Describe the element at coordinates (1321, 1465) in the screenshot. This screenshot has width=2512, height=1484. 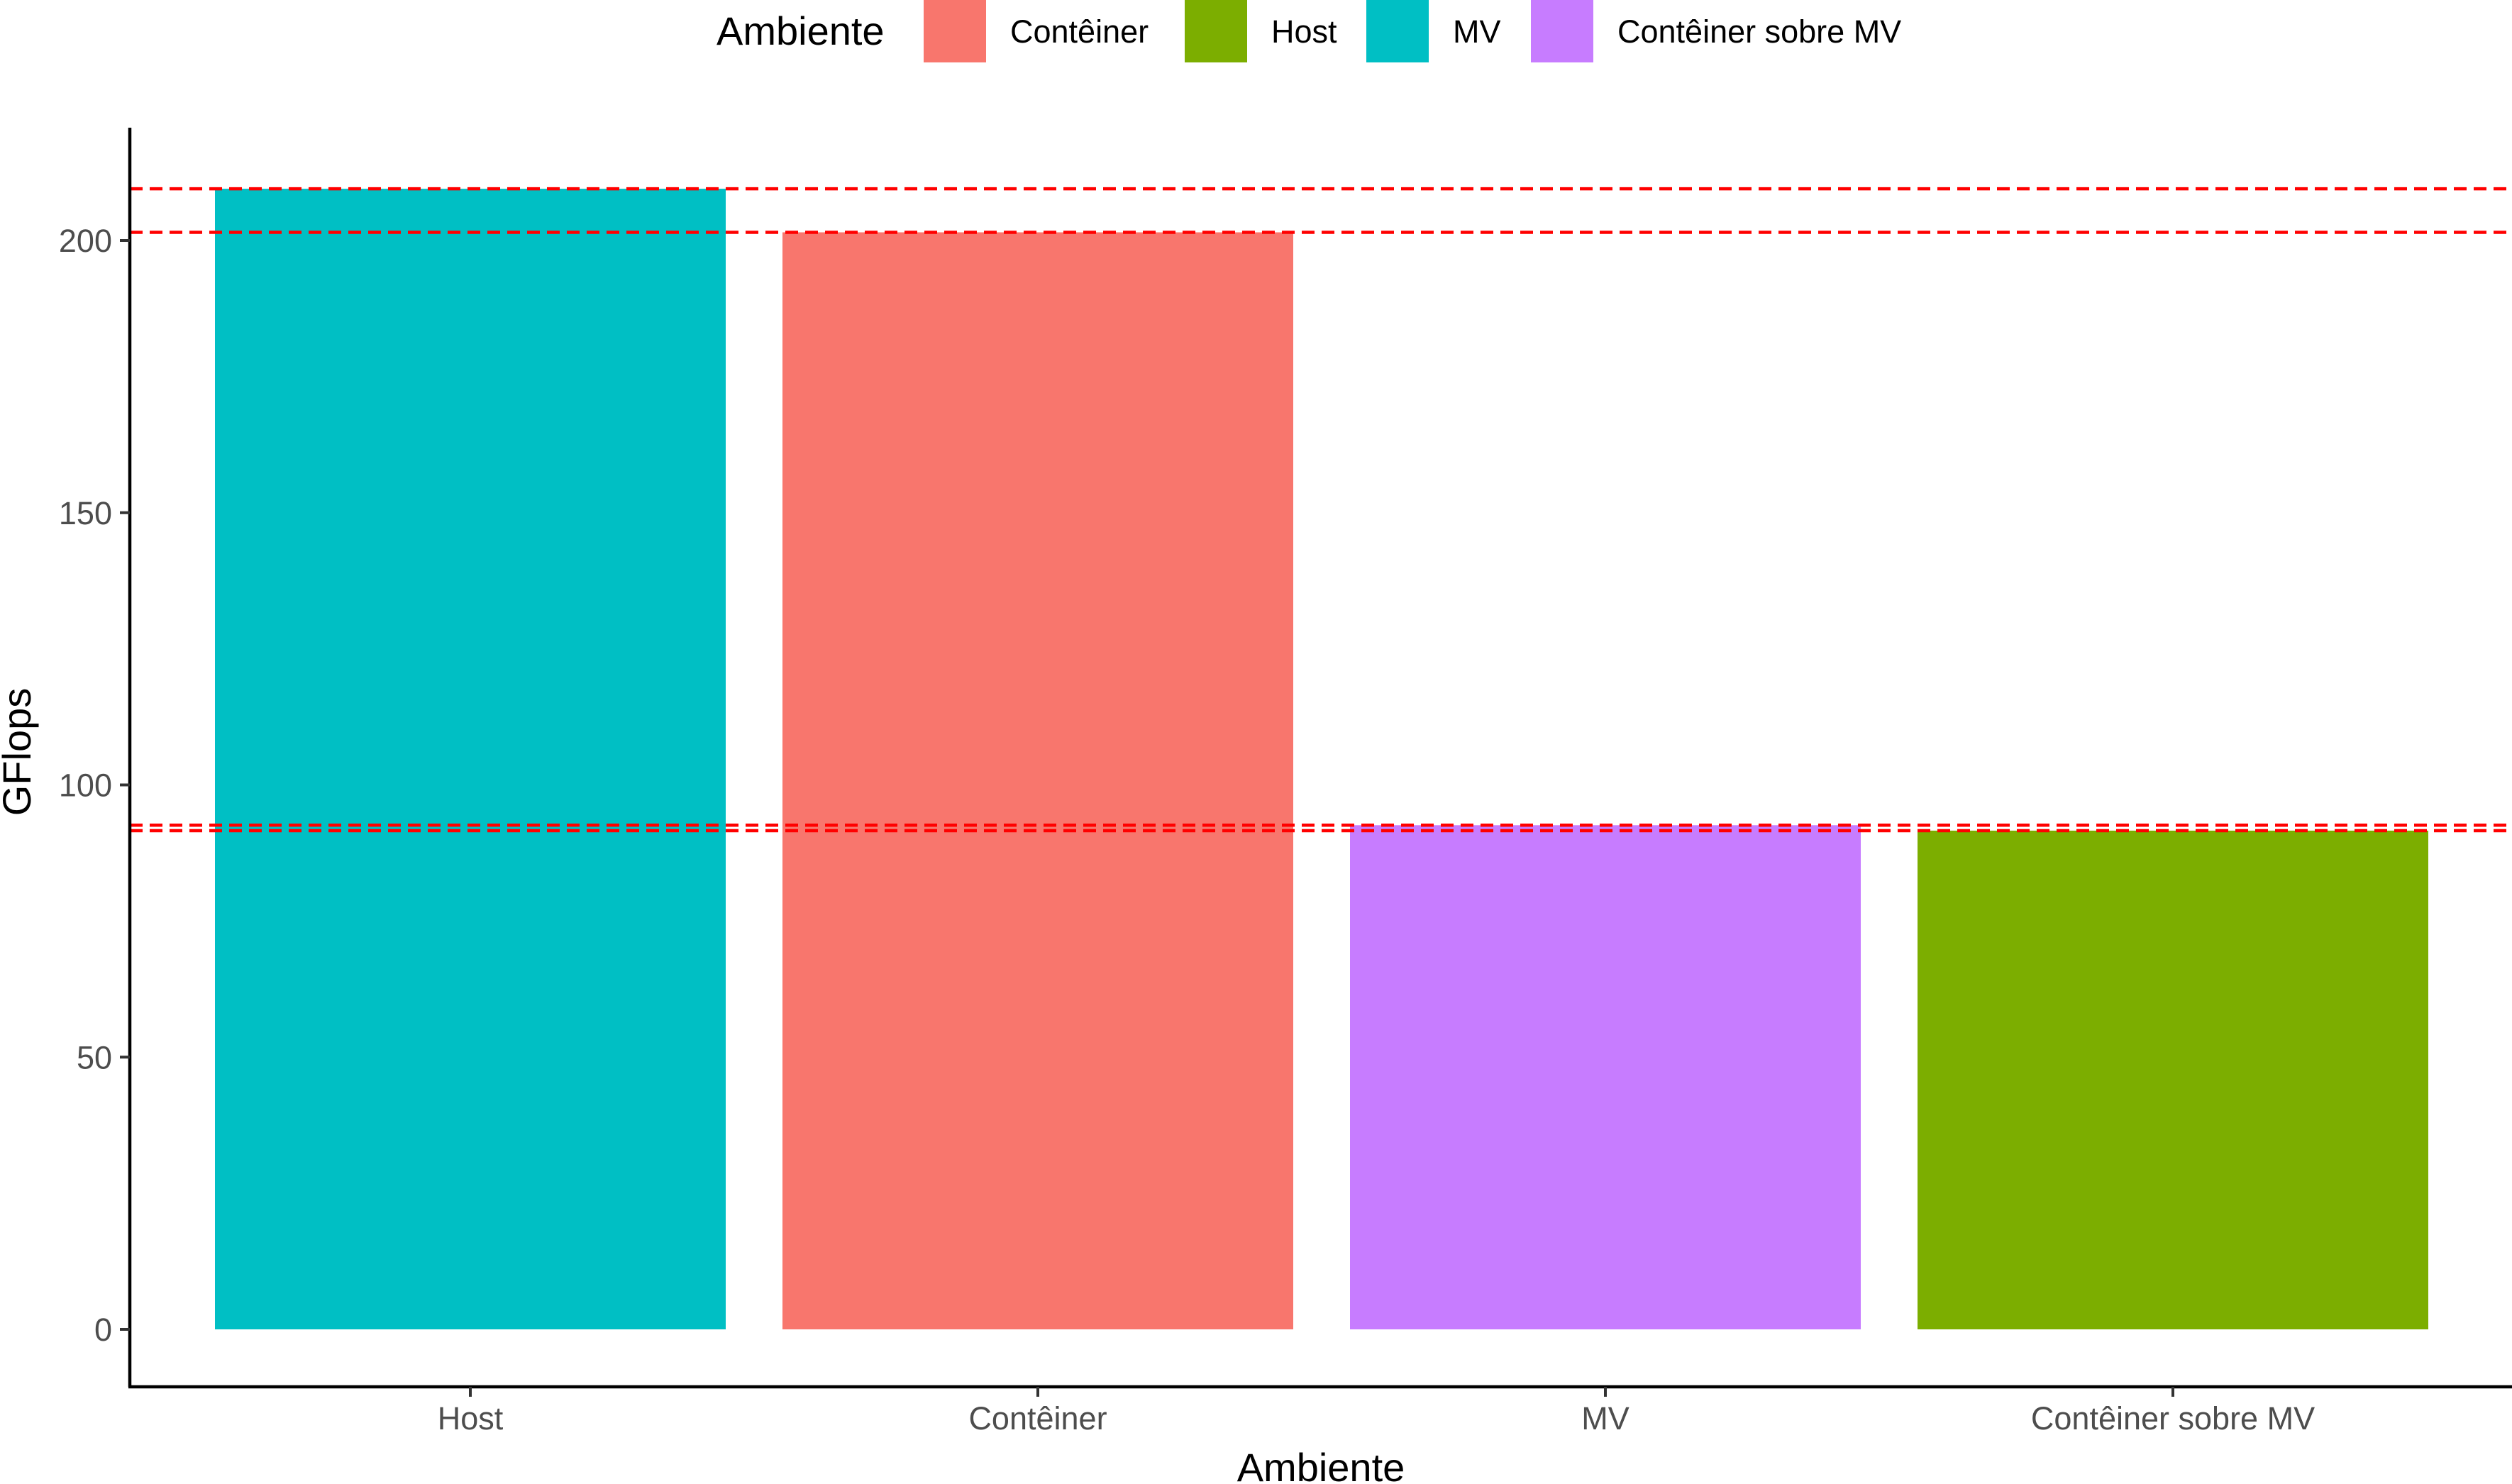
I see `x-axis-title: Ambiente` at that location.